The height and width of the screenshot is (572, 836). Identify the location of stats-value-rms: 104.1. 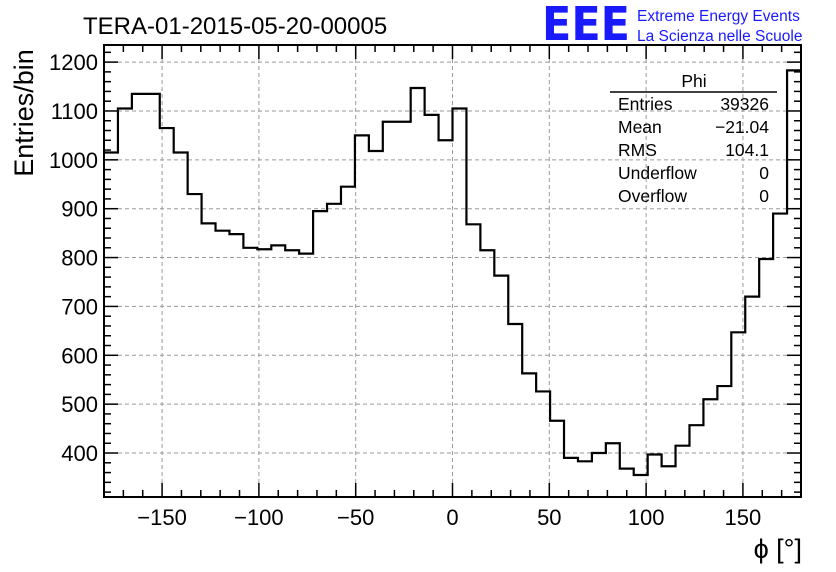
(747, 150).